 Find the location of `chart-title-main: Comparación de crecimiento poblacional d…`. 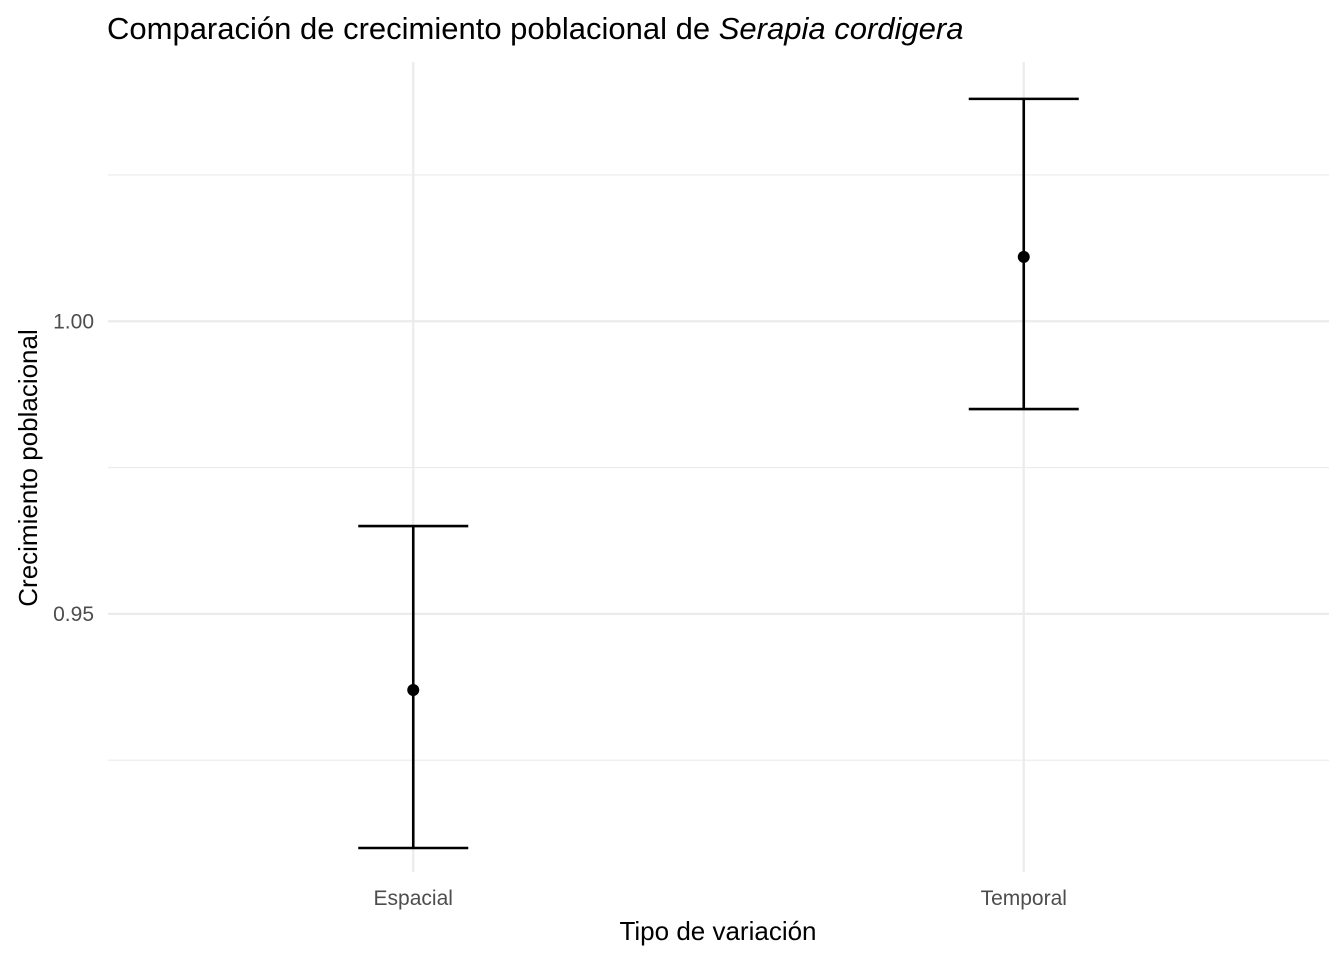

chart-title-main: Comparación de crecimiento poblacional d… is located at coordinates (413, 28).